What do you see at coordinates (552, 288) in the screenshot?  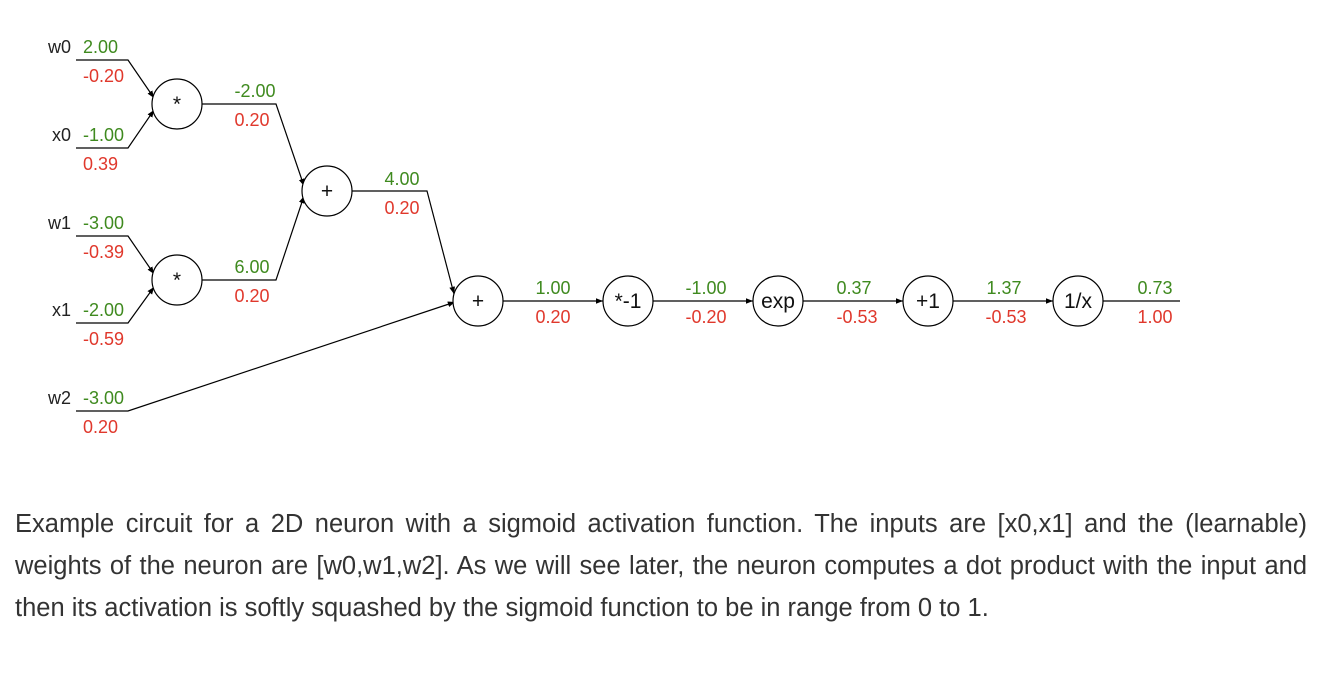 I see `node-add1-forward: 1.00` at bounding box center [552, 288].